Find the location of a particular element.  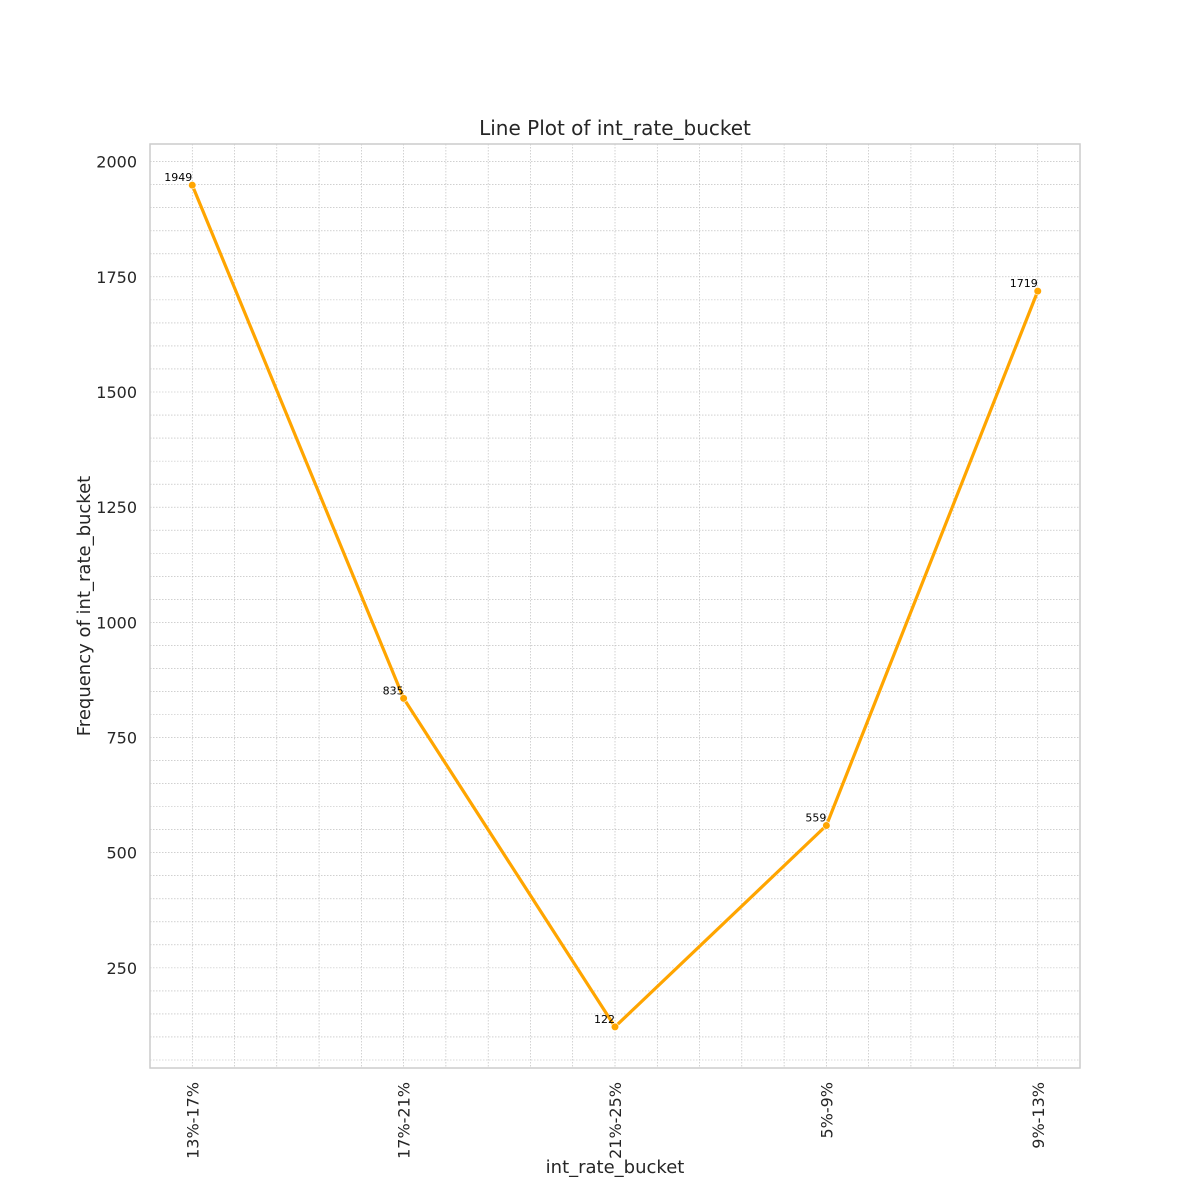

y-tick-label: 1500 is located at coordinates (116, 392).